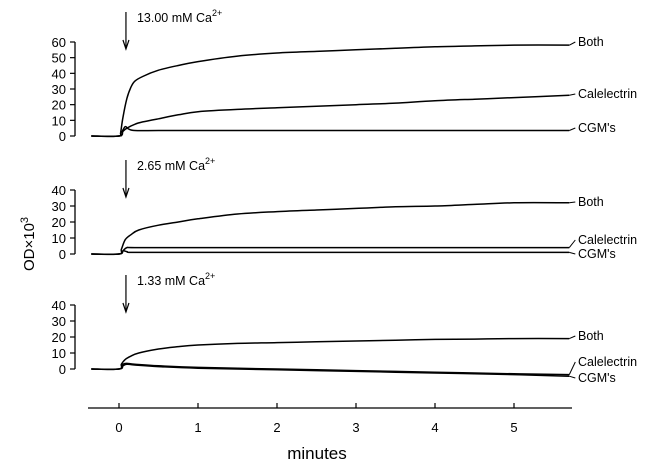 The image size is (665, 464). What do you see at coordinates (317, 453) in the screenshot?
I see `x-axis-label: minutes` at bounding box center [317, 453].